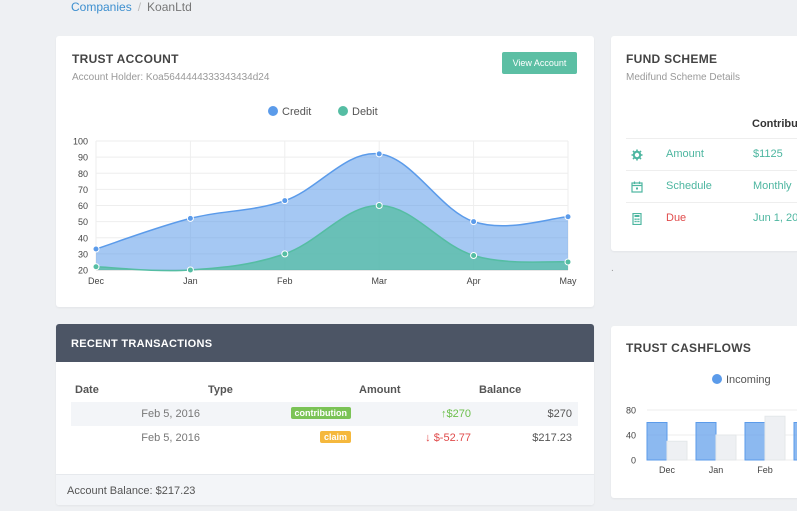  I want to click on contribution-column-header: Contribu, so click(774, 124).